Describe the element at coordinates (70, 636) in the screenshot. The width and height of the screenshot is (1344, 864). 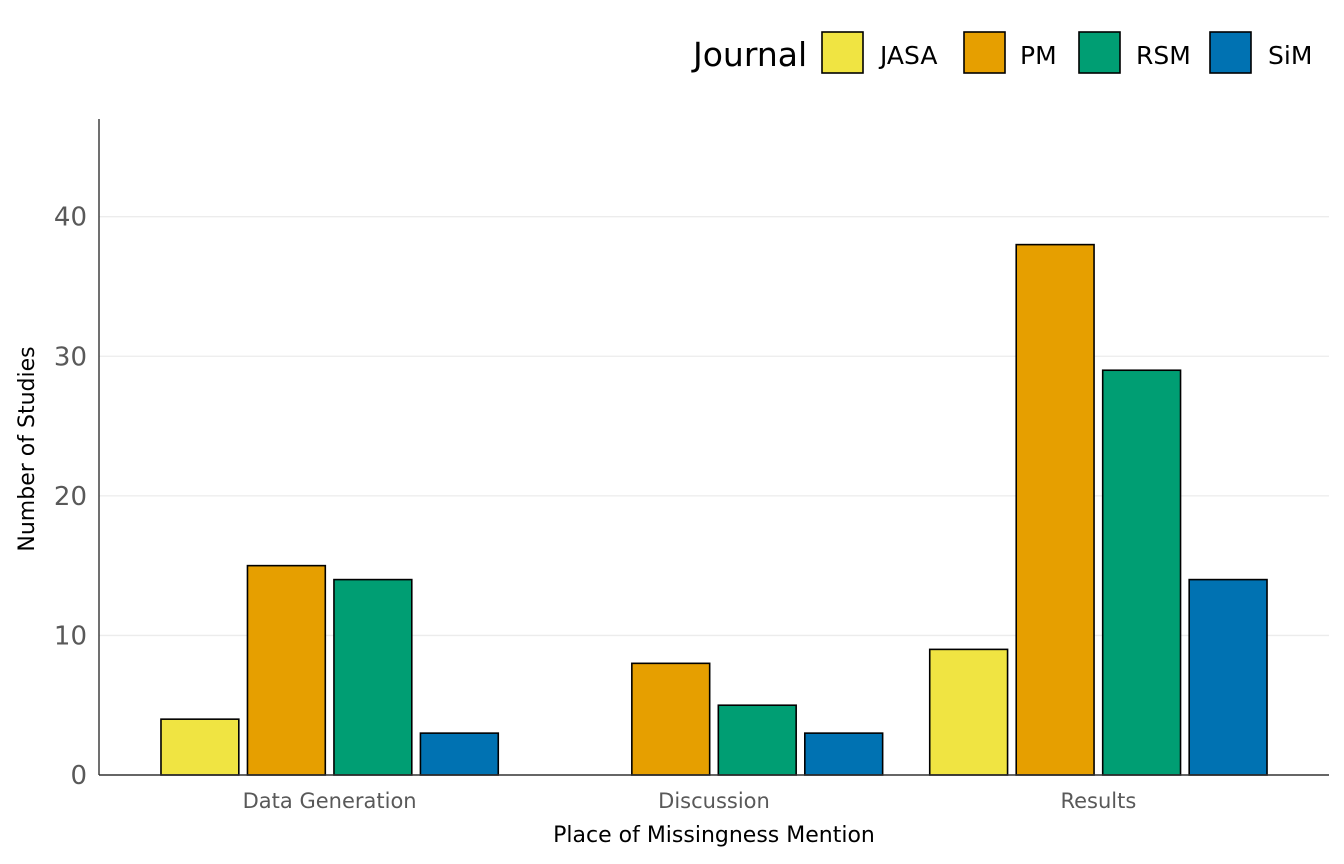
I see `y-tick-label-10: 10` at that location.